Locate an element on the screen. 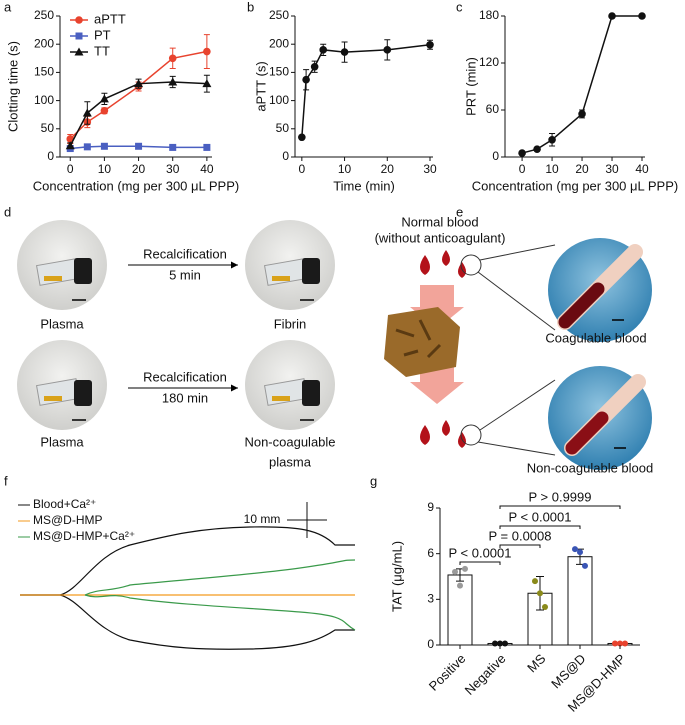 The width and height of the screenshot is (685, 725). traces is located at coordinates (188, 588).